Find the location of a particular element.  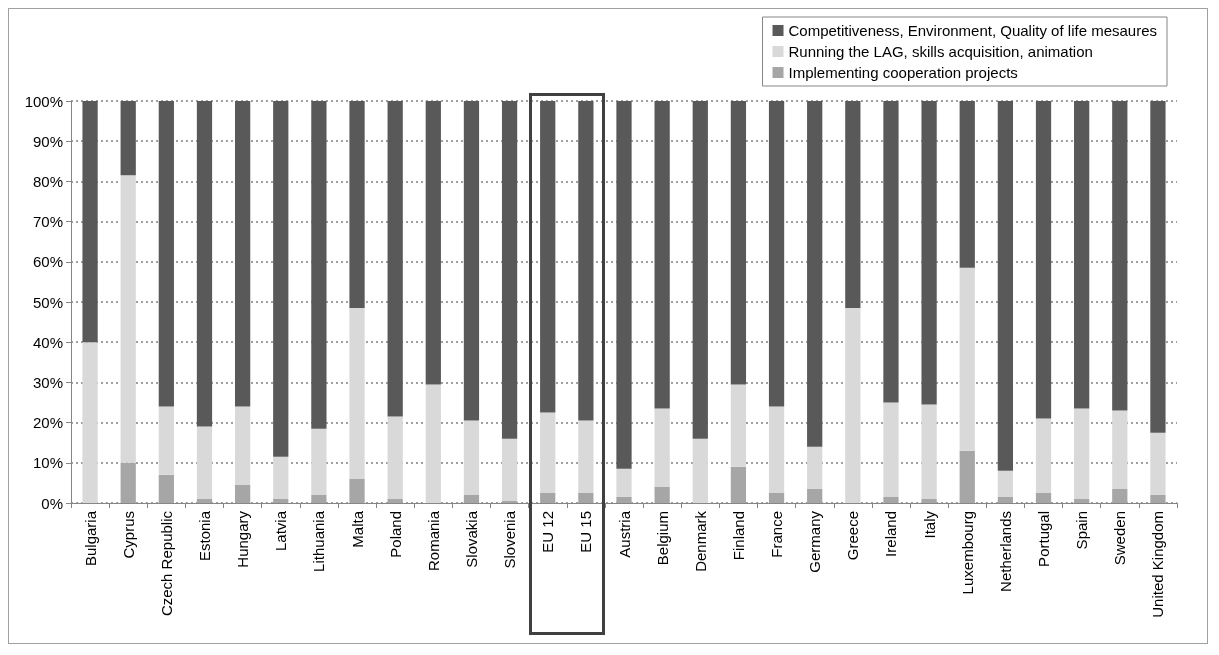

y-tick-label: 0% is located at coordinates (52, 503).